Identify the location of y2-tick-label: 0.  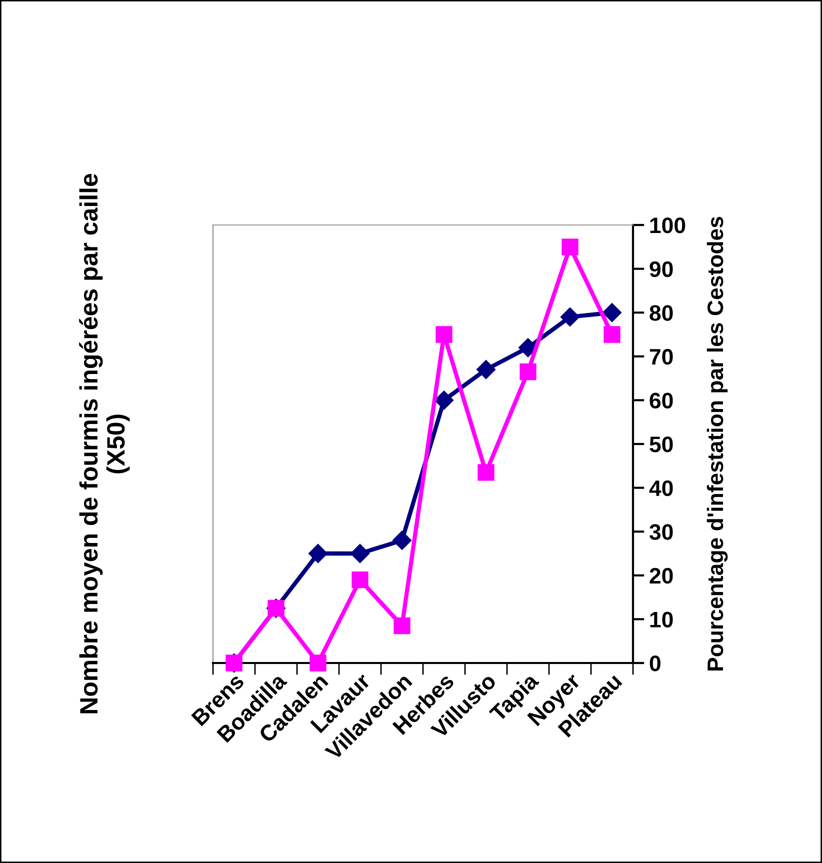
(655, 664).